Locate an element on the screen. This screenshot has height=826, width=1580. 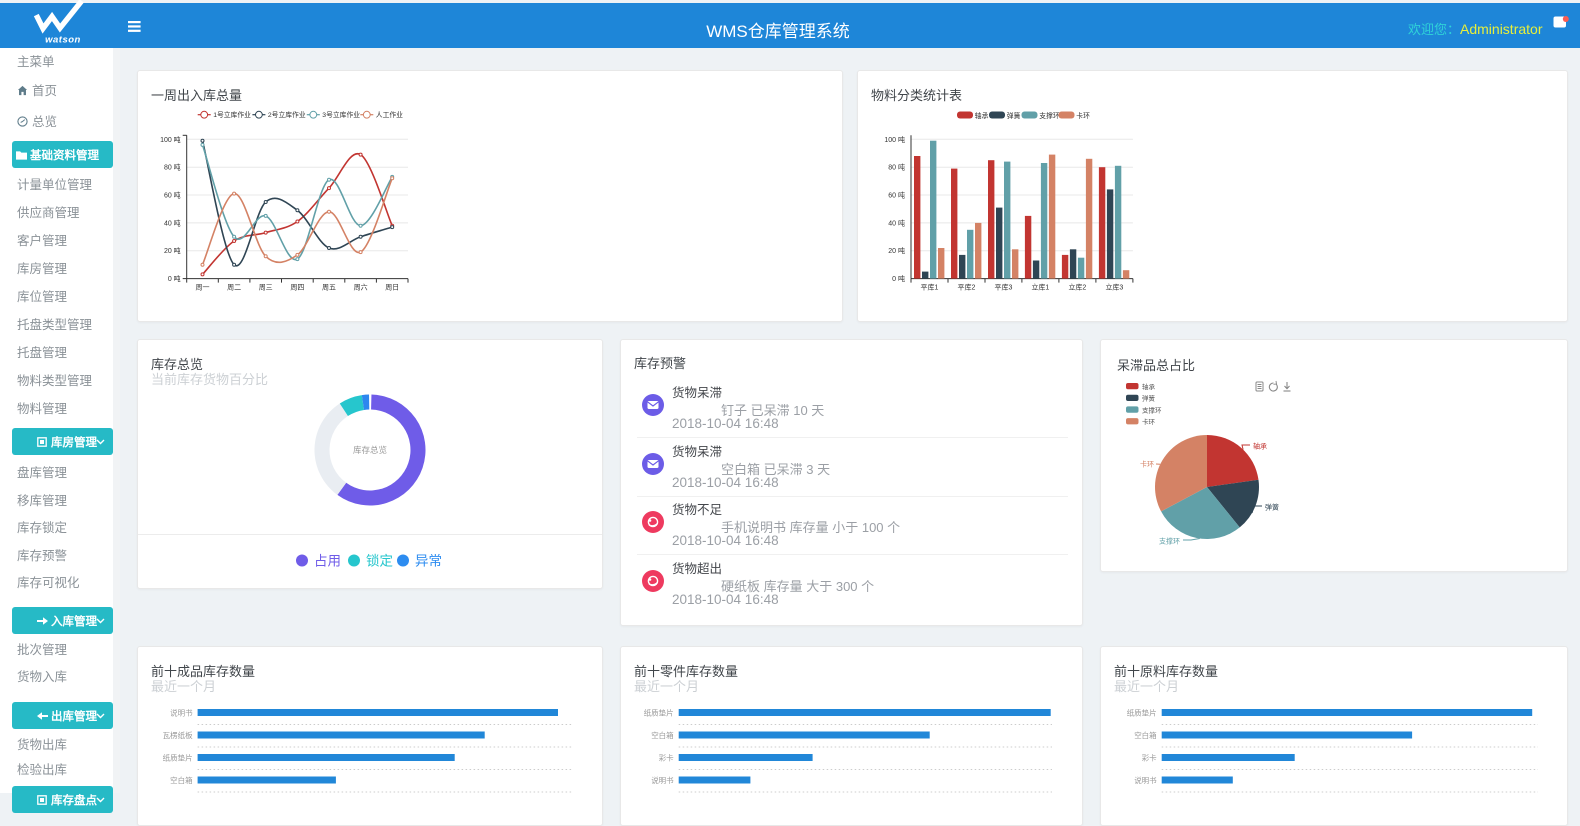
svg-text: 周三 is located at coordinates (266, 288).